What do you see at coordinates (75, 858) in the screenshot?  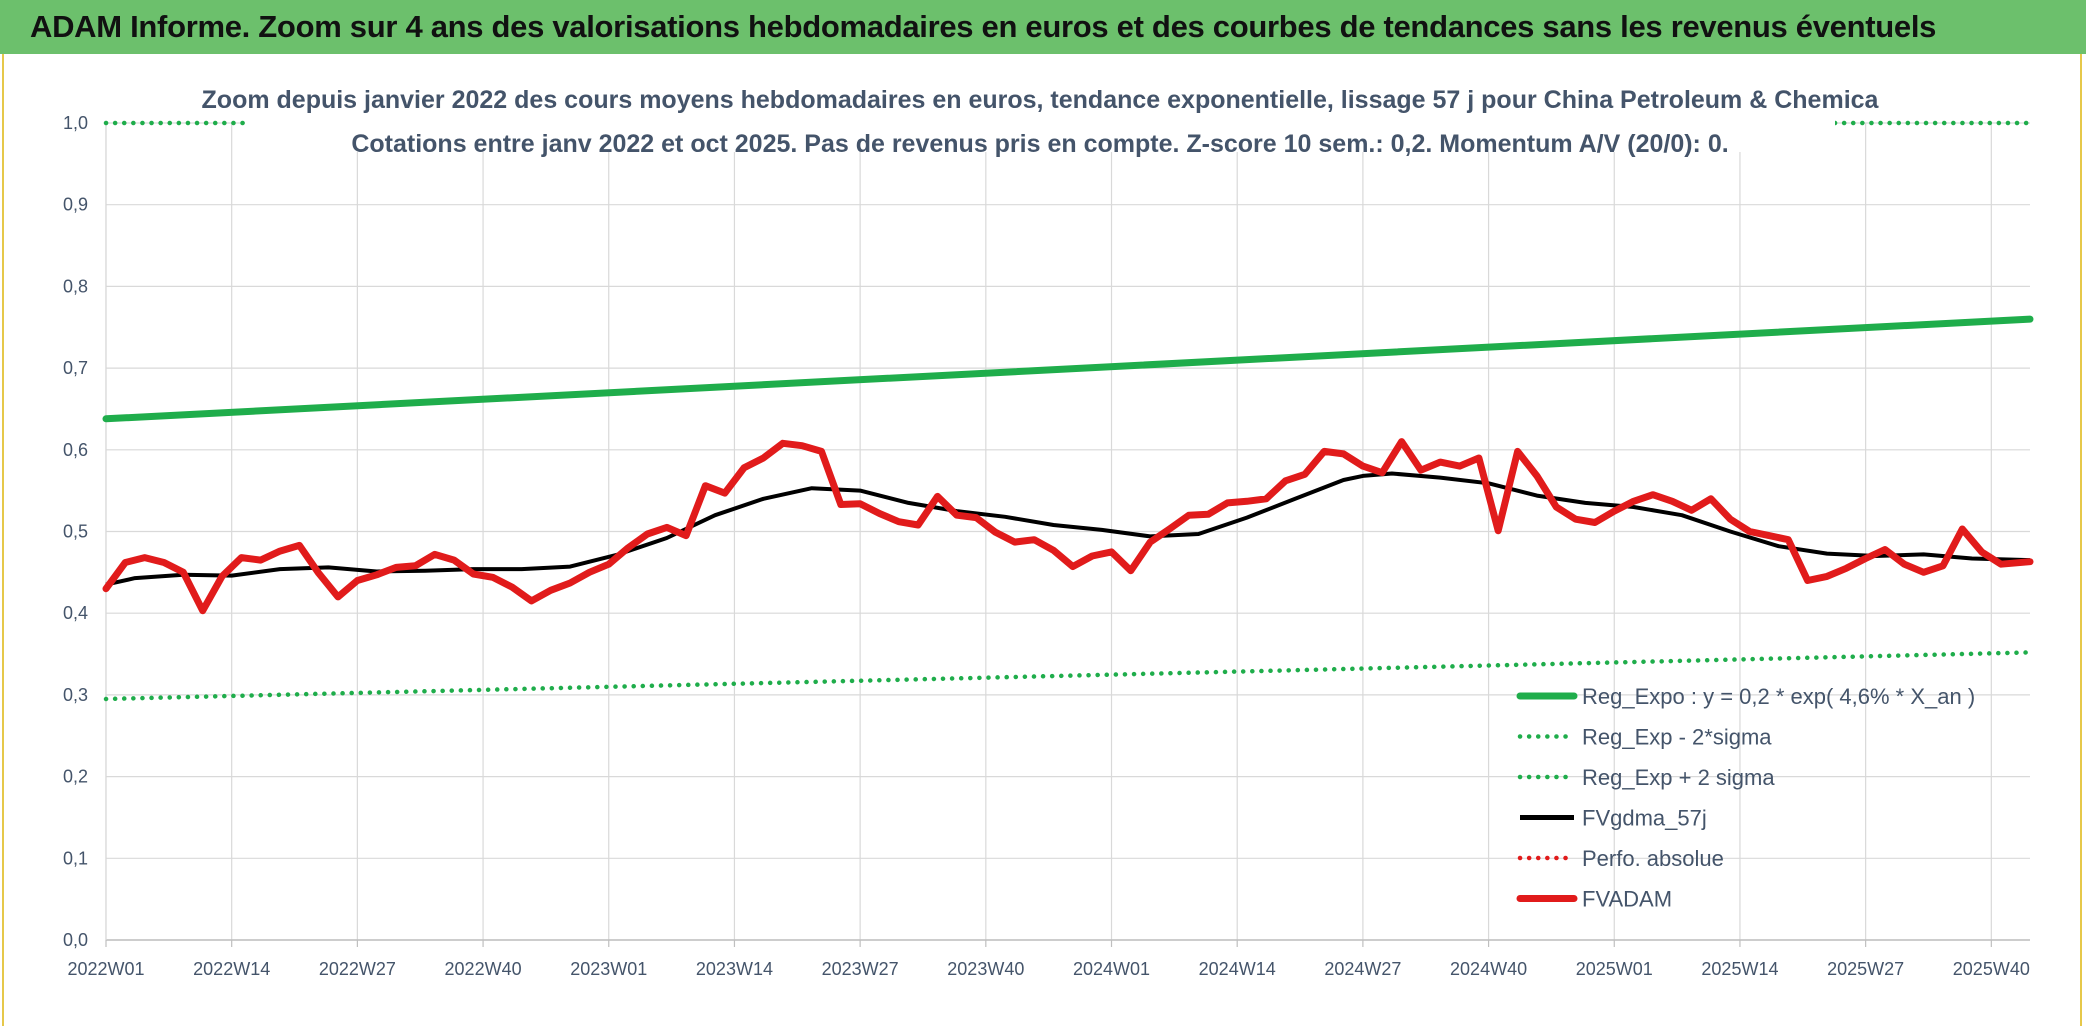 I see `y-tick-label: 0,1` at bounding box center [75, 858].